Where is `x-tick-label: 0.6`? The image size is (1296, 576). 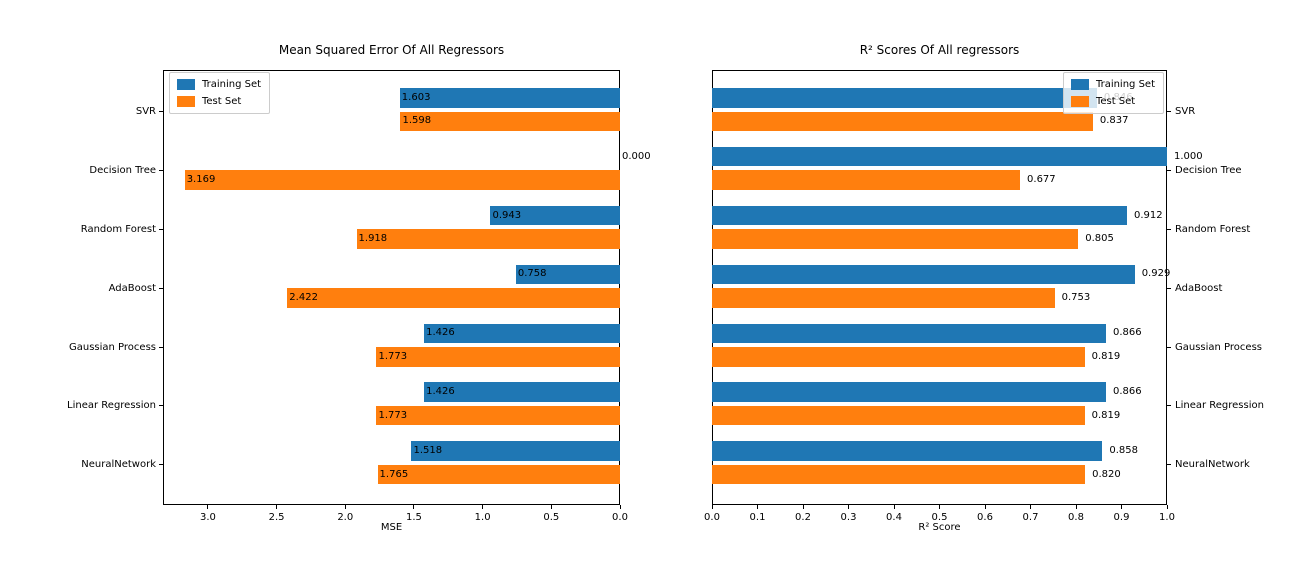 x-tick-label: 0.6 is located at coordinates (985, 517).